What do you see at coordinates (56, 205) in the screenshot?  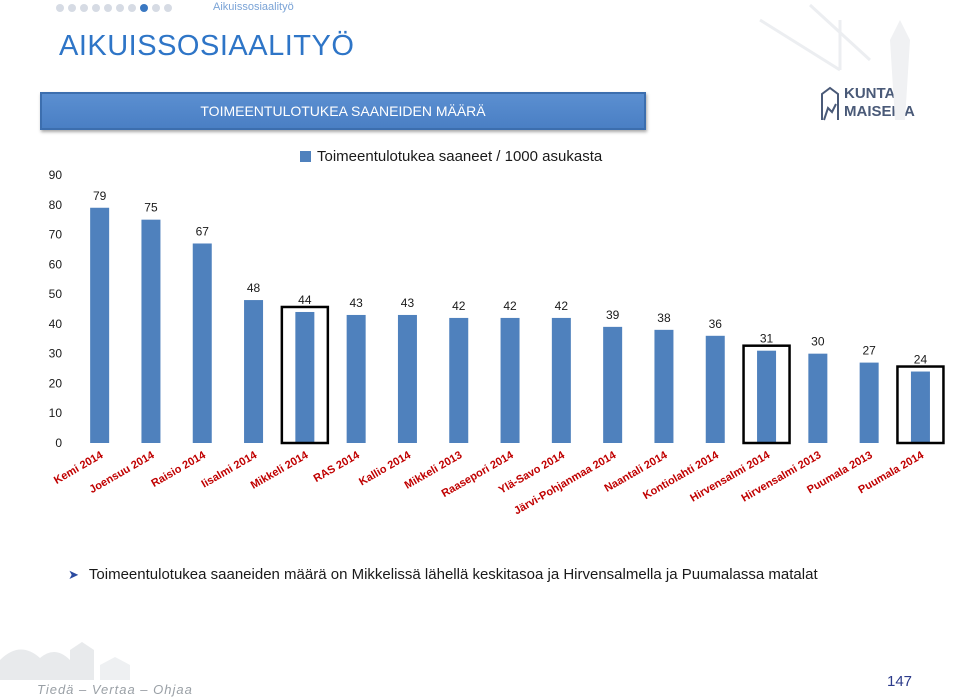 I see `y-tick-label: 80` at bounding box center [56, 205].